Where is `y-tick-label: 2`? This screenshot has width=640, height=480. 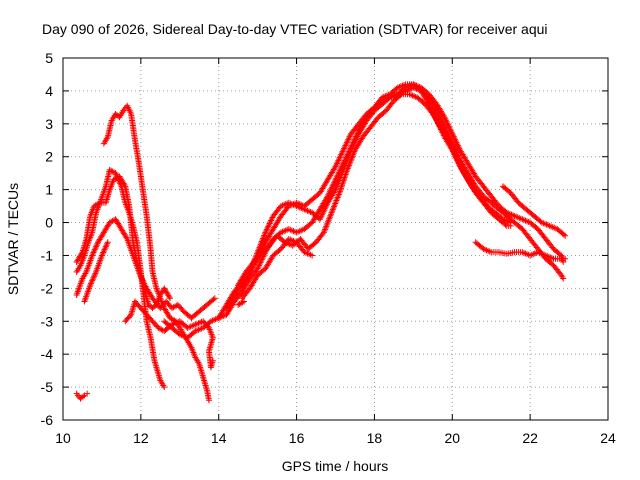
y-tick-label: 2 is located at coordinates (49, 157).